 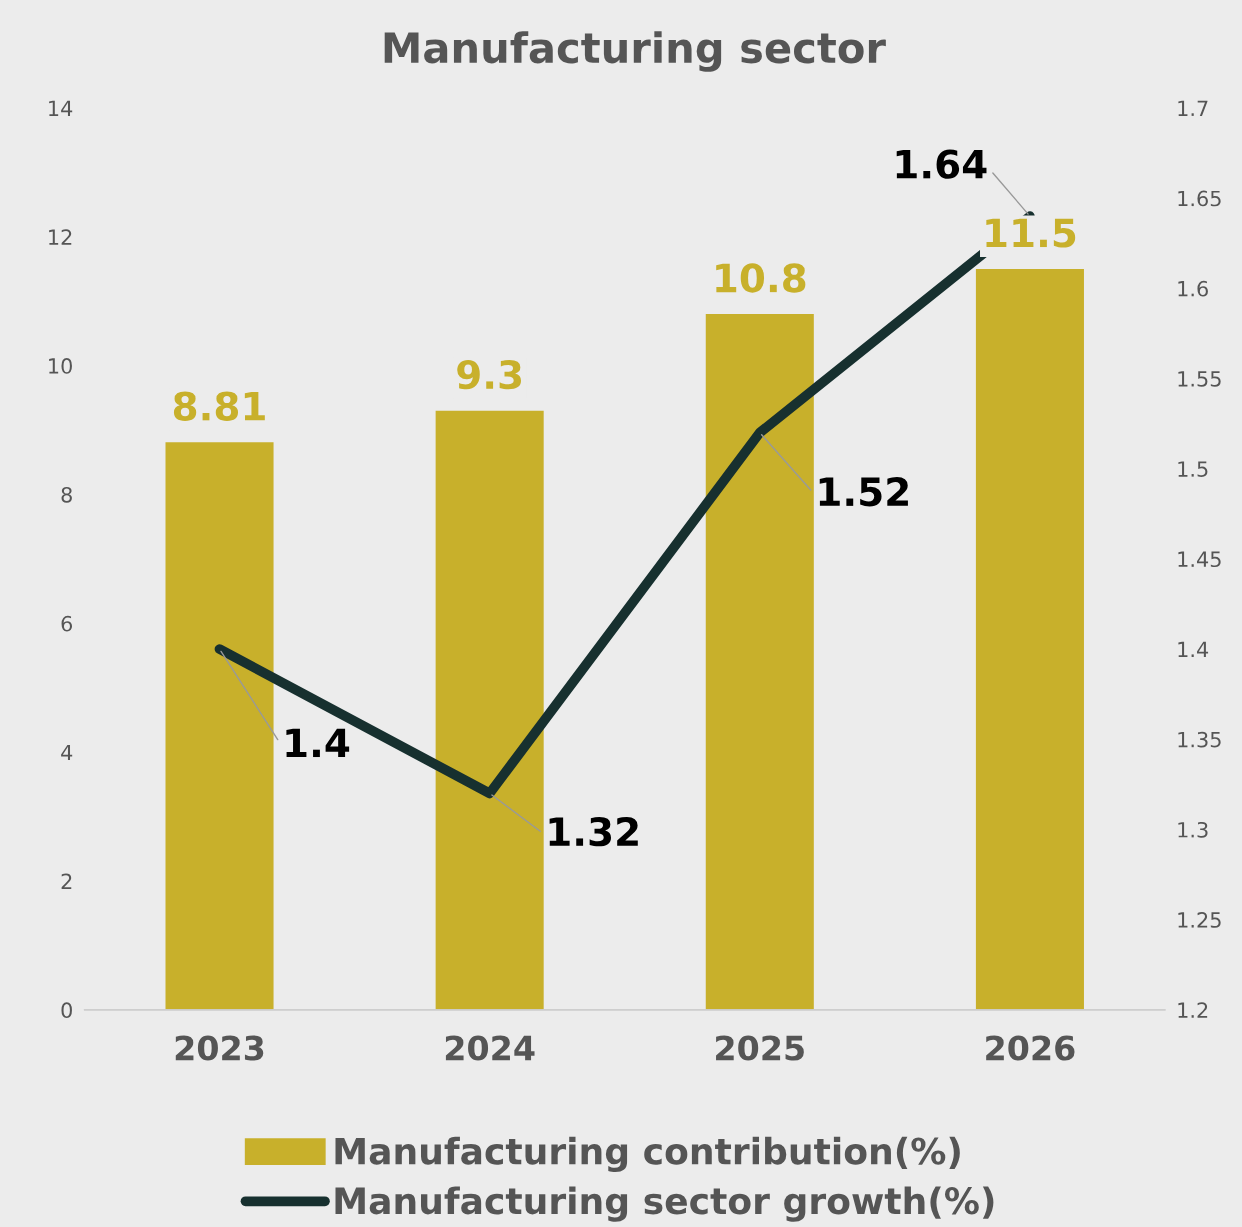 I want to click on y2-tick-label: 1.35, so click(x=1199, y=739).